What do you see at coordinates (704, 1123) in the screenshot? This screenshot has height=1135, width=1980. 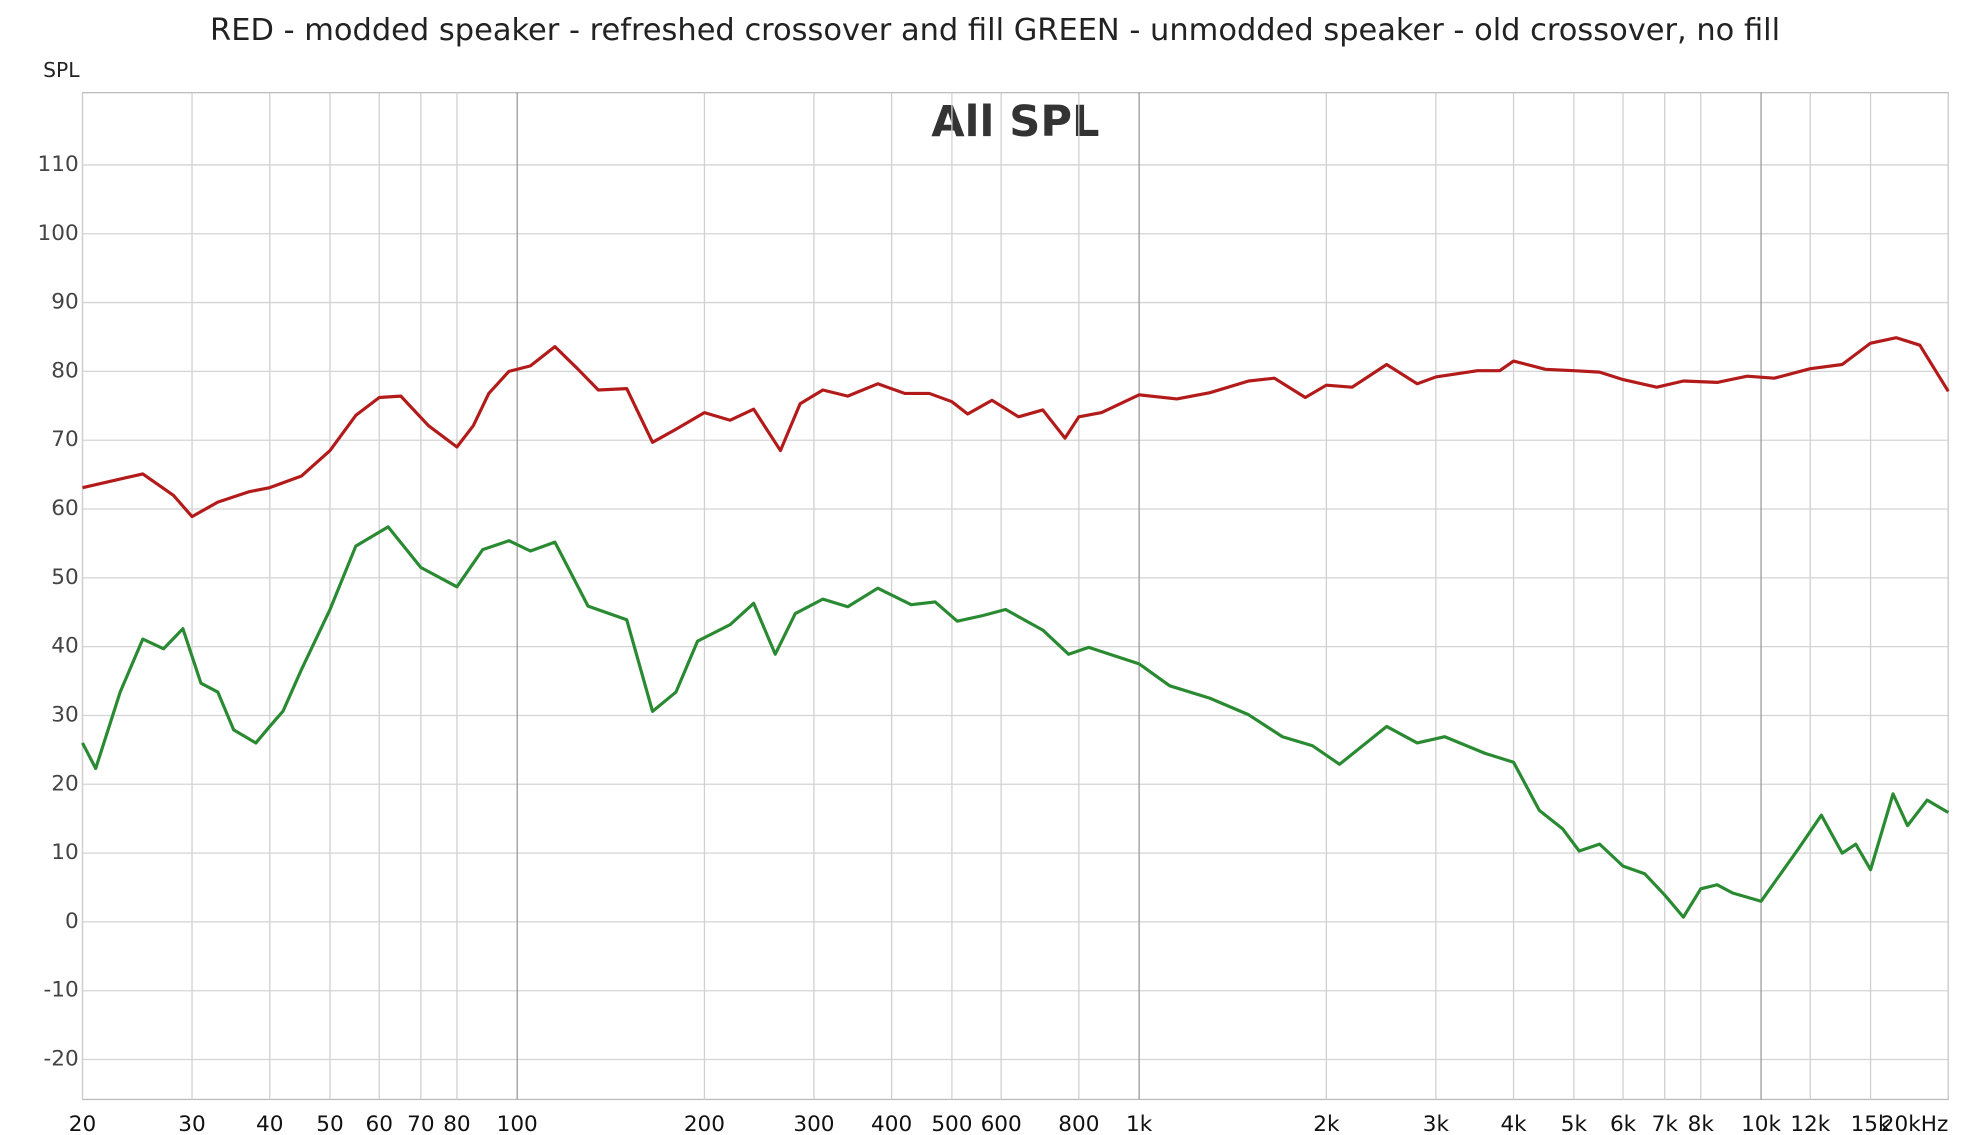 I see `x-tick-label: 200` at bounding box center [704, 1123].